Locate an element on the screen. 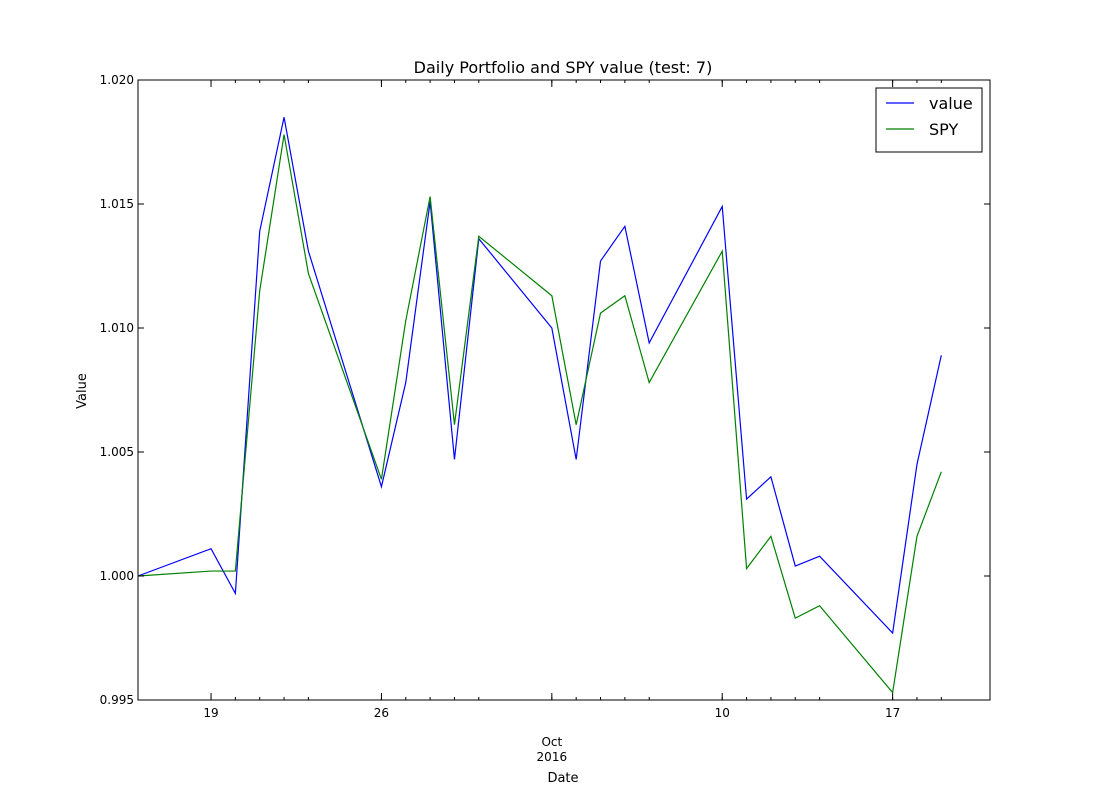 This screenshot has height=800, width=1100. y-tick-label: 1.015 is located at coordinates (117, 204).